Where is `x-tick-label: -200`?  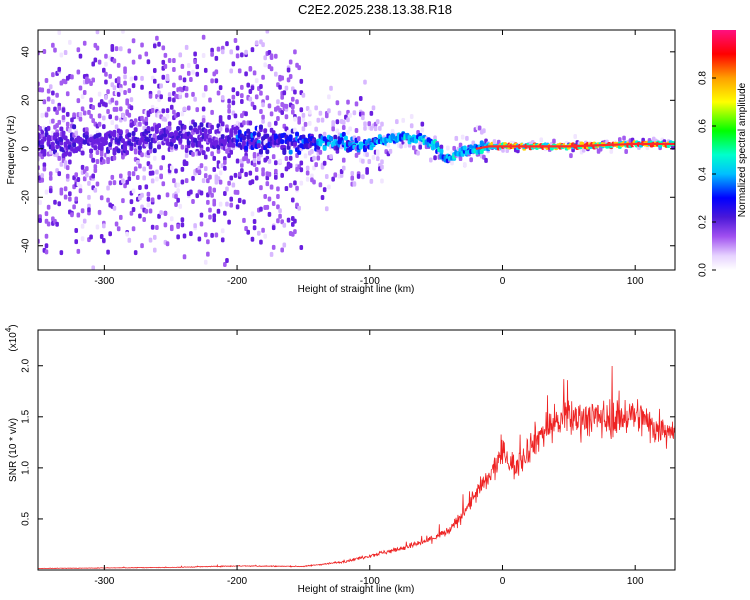
x-tick-label: -200 is located at coordinates (237, 581).